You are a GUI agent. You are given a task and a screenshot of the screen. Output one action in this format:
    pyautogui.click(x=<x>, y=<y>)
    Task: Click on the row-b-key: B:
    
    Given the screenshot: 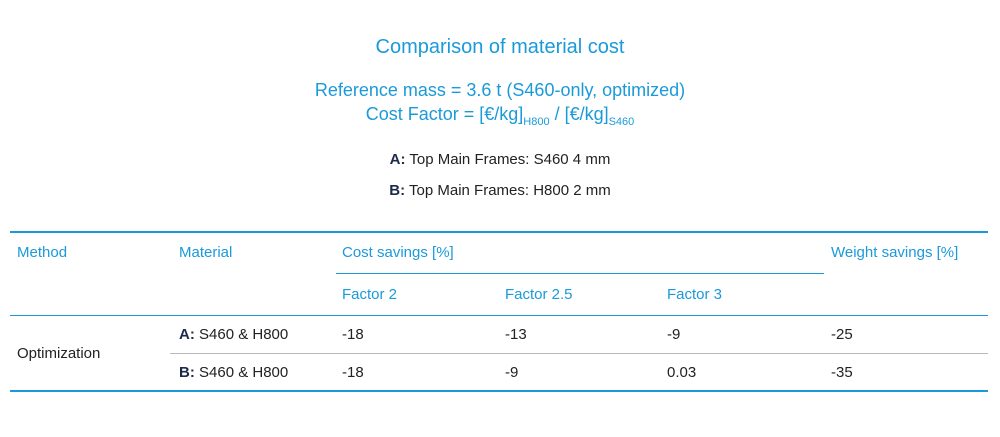 What is the action you would take?
    pyautogui.click(x=187, y=372)
    